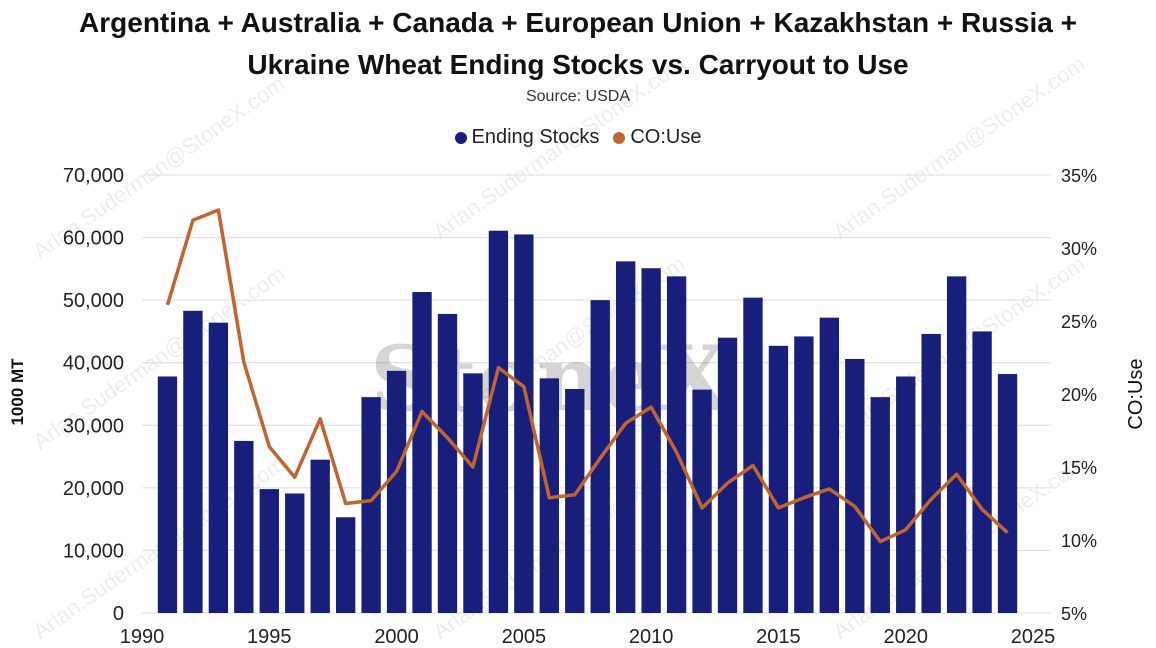 The height and width of the screenshot is (648, 1156). I want to click on x-tick-label: 2000, so click(396, 637).